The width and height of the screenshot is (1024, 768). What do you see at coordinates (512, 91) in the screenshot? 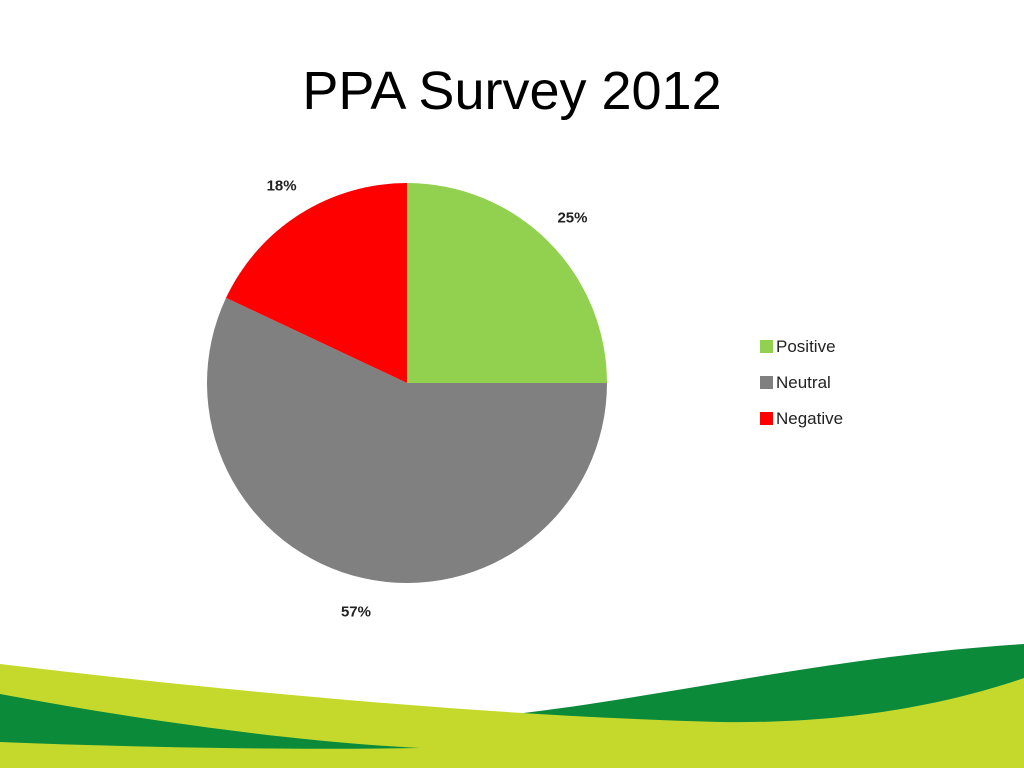
I see `slide-title: PPA Survey 2012` at bounding box center [512, 91].